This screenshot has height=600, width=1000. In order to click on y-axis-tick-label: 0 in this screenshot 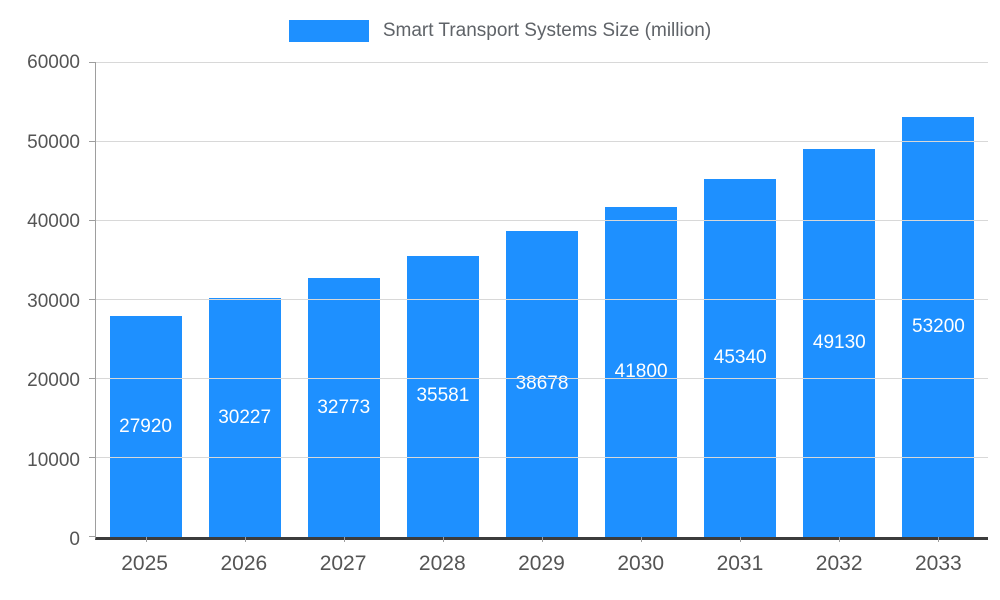, I will do `click(74, 539)`.